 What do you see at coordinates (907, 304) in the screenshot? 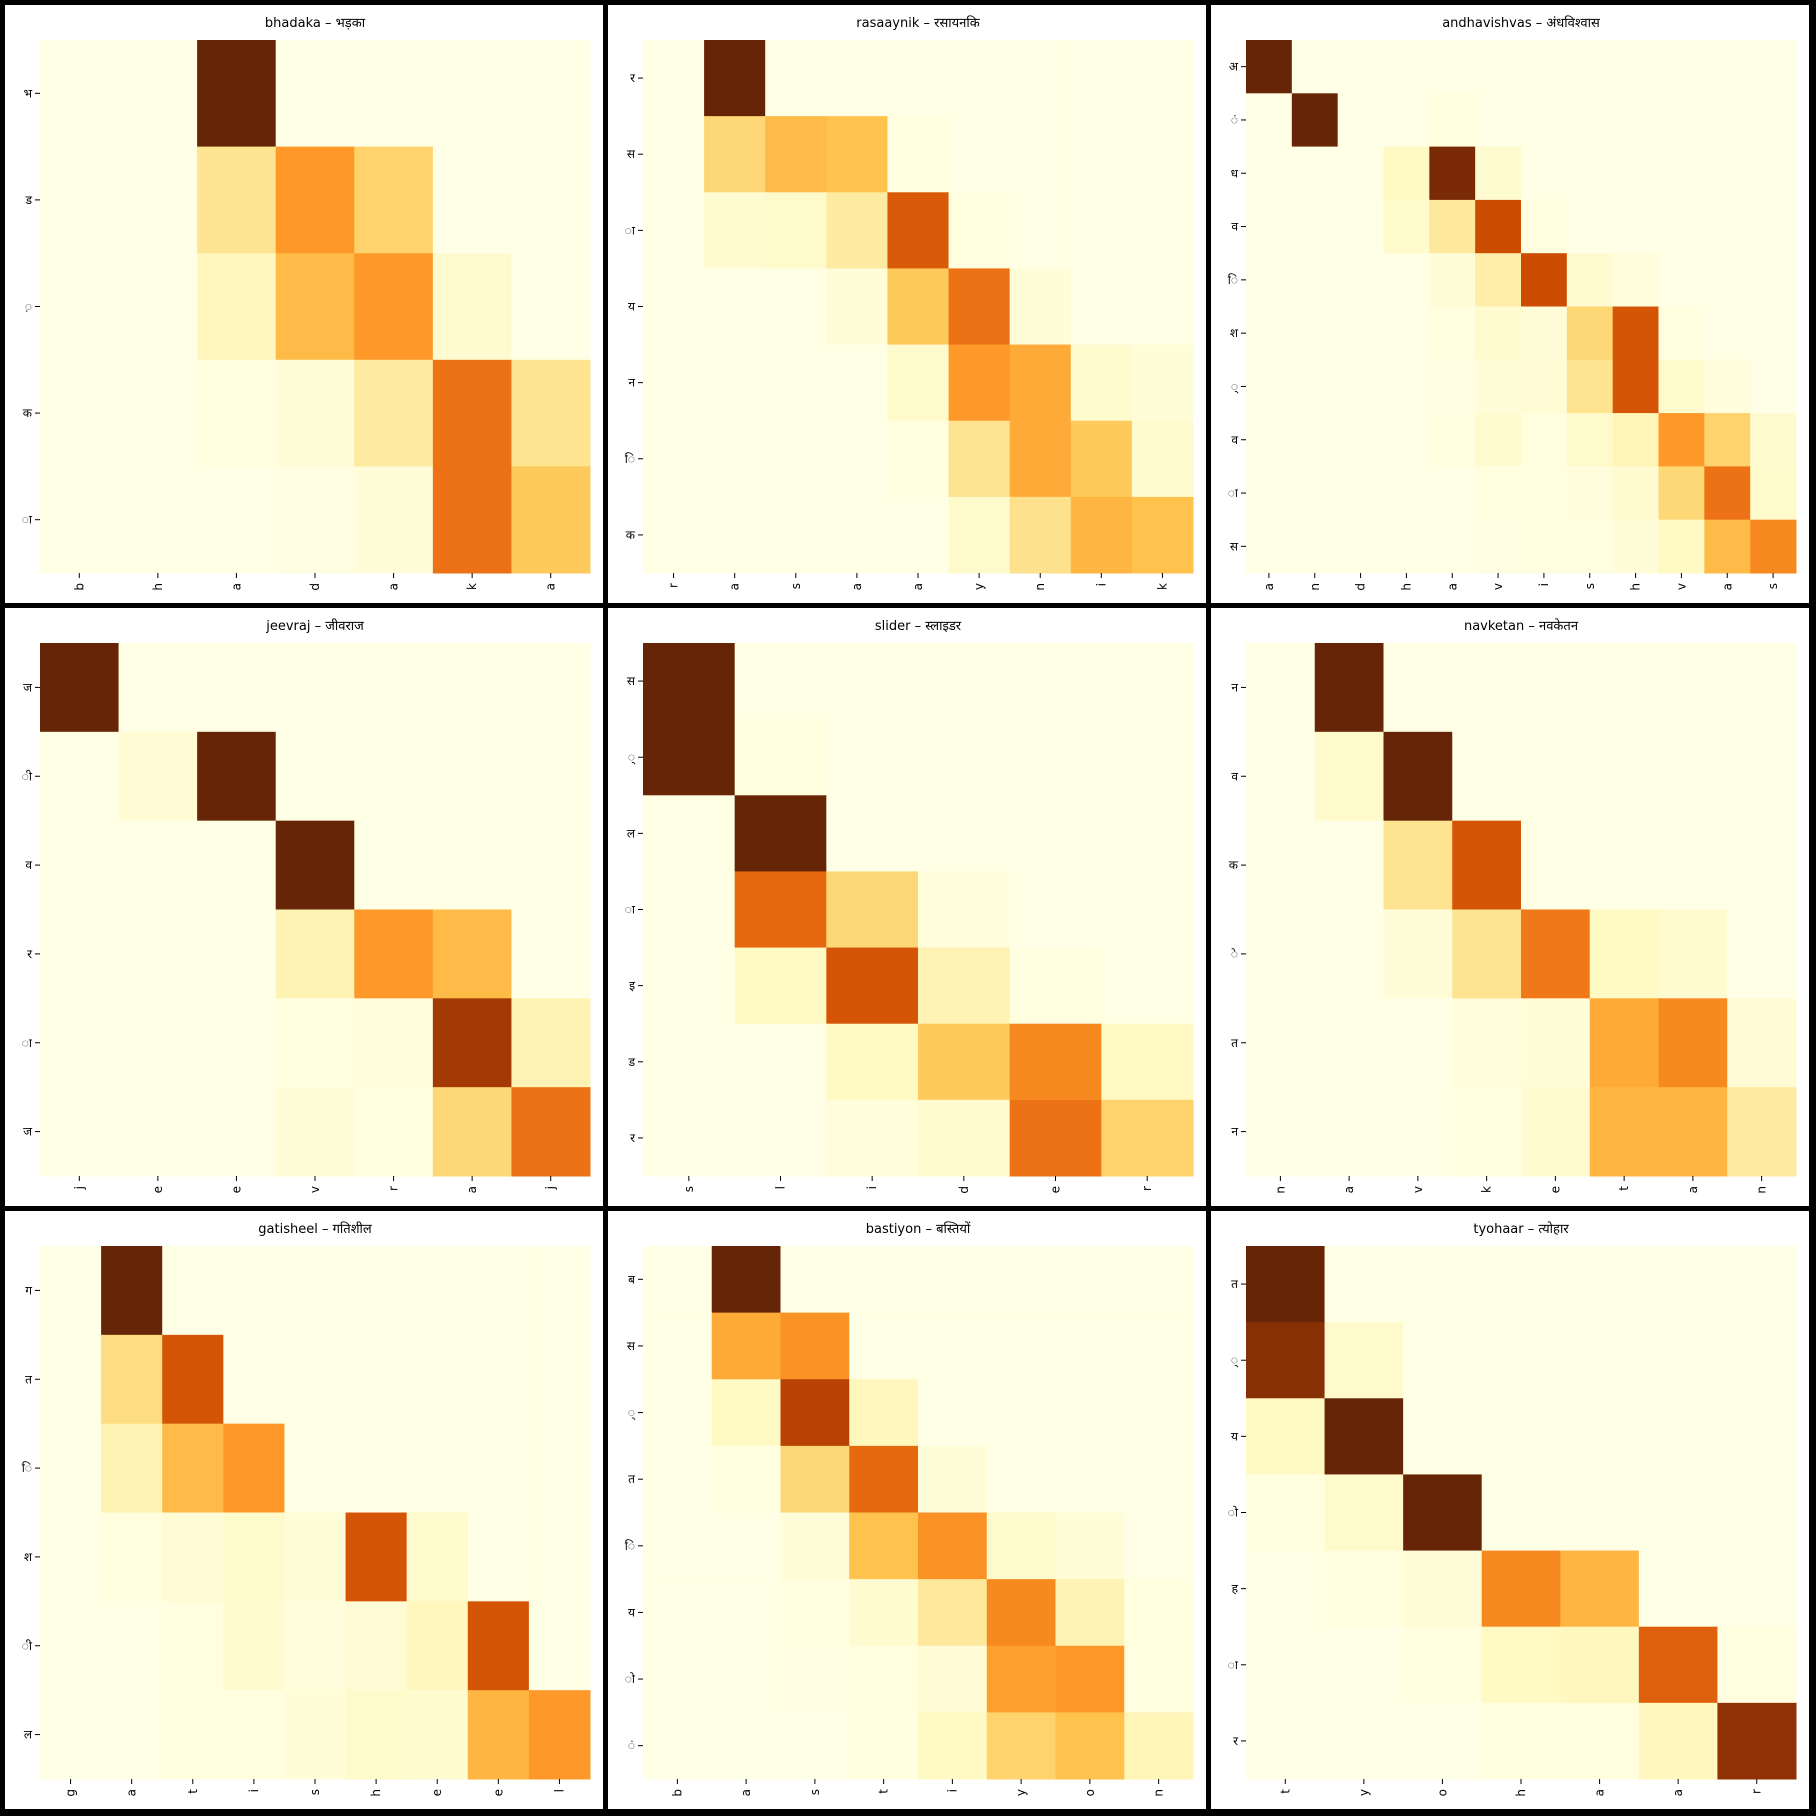
I see `heatmap-panel: rasaaynik – रसायनकि र सा य नि क r a s a a y n i k` at bounding box center [907, 304].